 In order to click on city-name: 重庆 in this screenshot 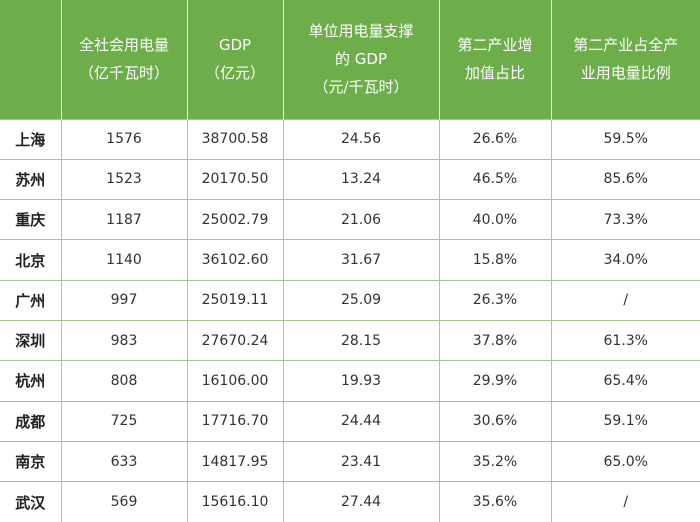, I will do `click(31, 220)`.